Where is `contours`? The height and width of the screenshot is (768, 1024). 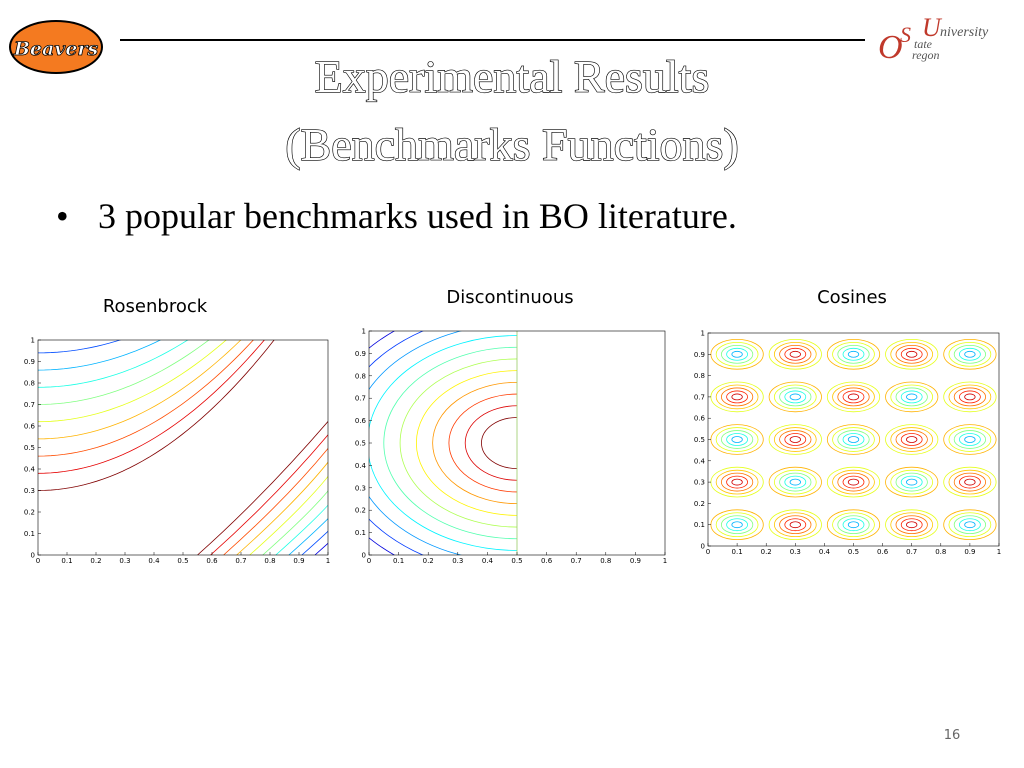 contours is located at coordinates (183, 447).